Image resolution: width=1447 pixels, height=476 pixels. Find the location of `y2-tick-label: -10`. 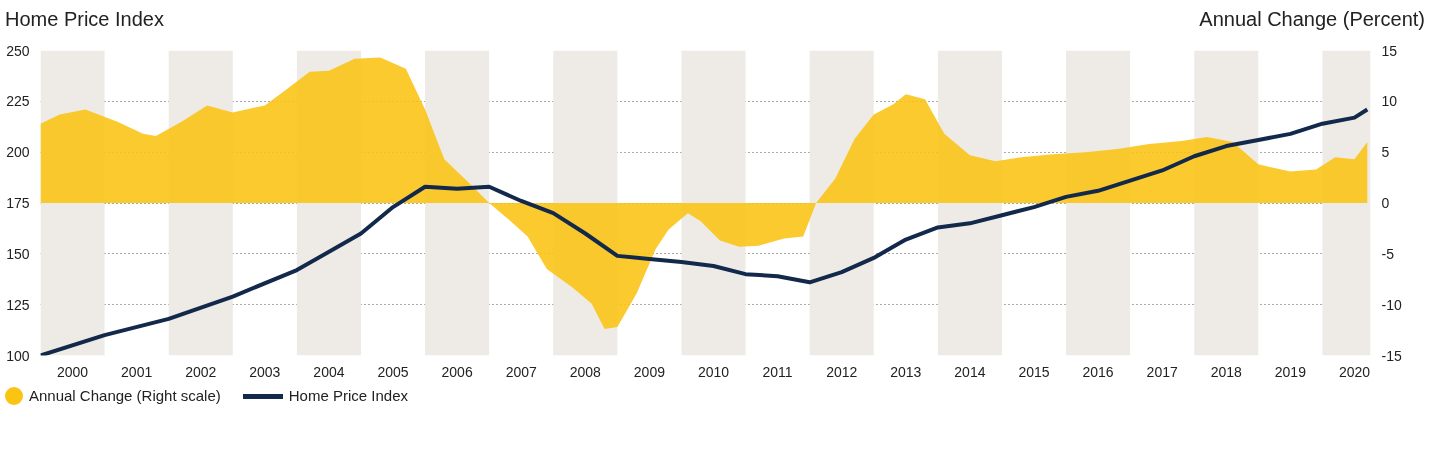

y2-tick-label: -10 is located at coordinates (1391, 304).